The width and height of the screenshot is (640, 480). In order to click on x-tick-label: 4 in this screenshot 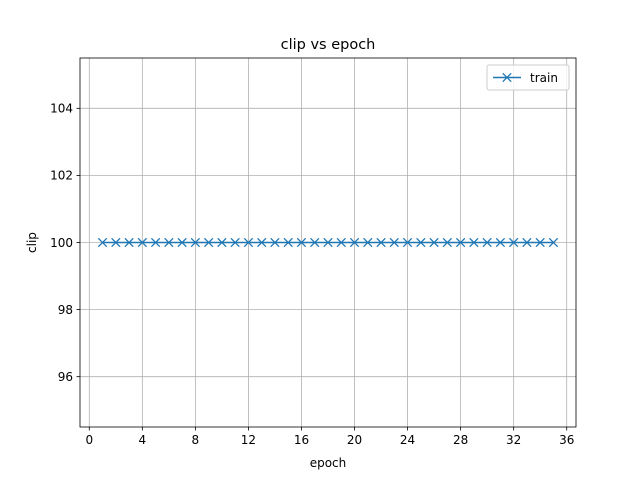, I will do `click(143, 440)`.